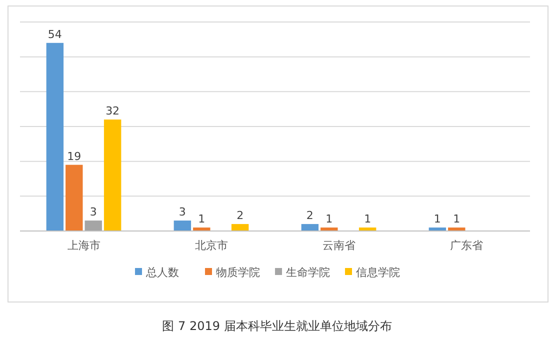  What do you see at coordinates (55, 34) in the screenshot?
I see `data-label: 54` at bounding box center [55, 34].